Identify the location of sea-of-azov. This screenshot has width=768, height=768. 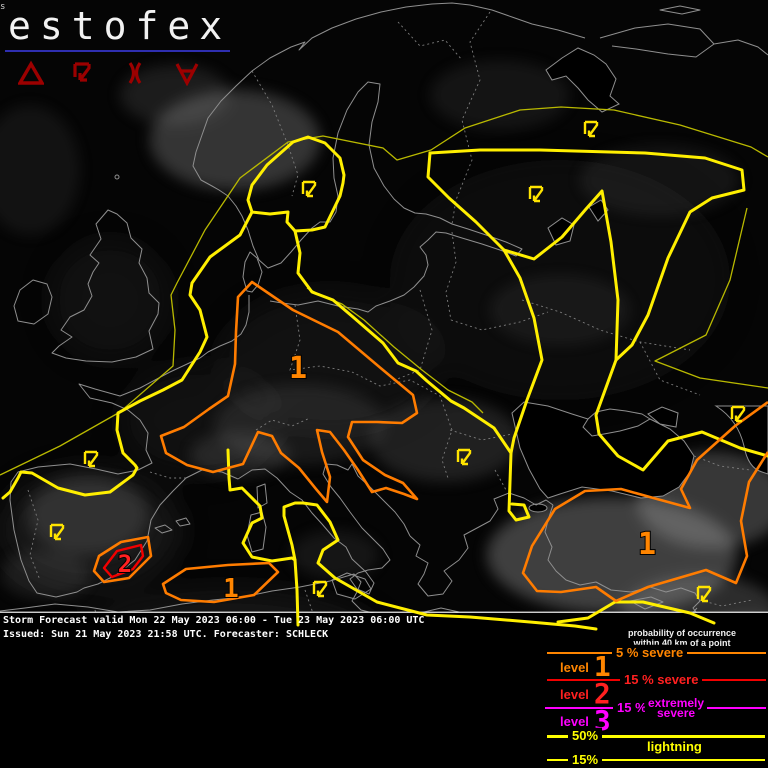
(663, 417).